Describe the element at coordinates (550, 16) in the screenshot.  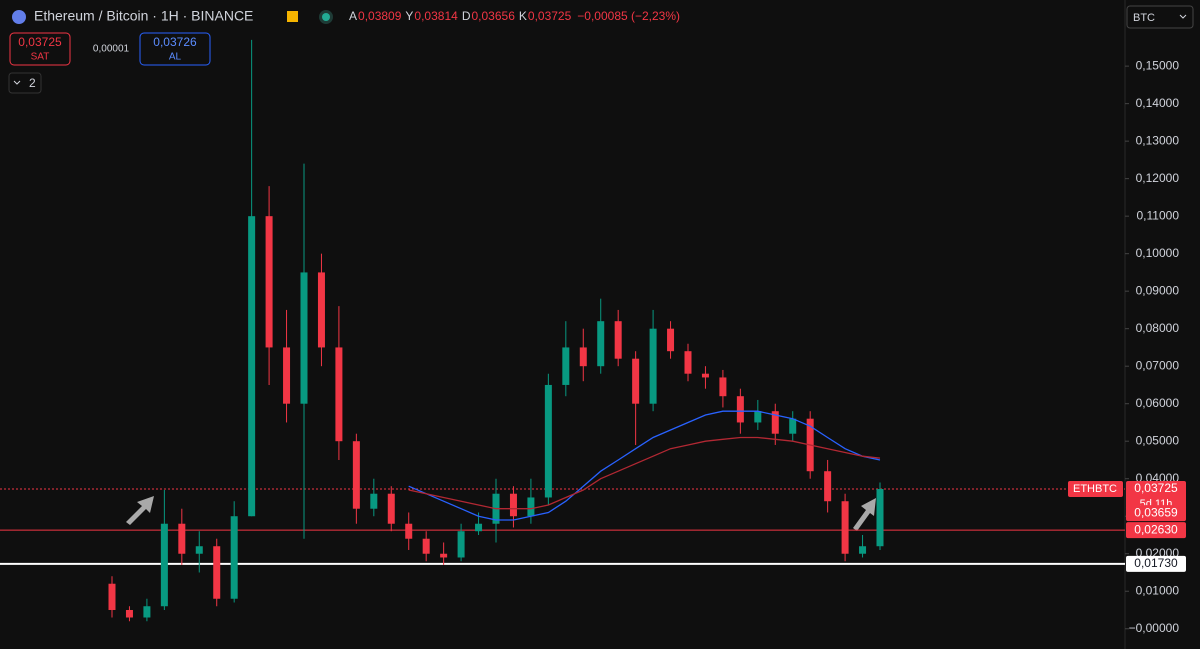
I see `ohlc-value: 0,03725` at that location.